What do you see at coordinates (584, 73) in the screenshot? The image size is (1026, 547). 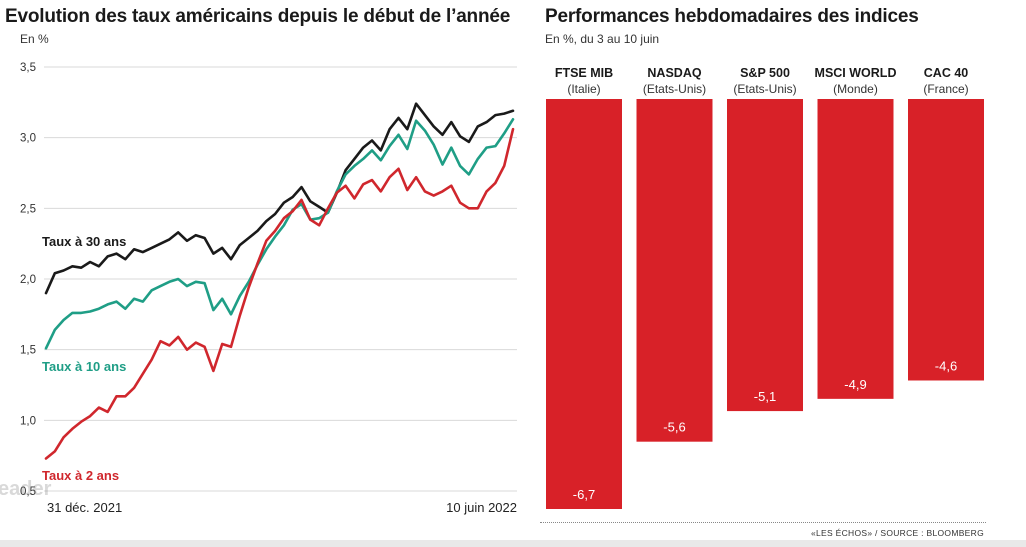 I see `bar-category-label: FTSE MIB` at bounding box center [584, 73].